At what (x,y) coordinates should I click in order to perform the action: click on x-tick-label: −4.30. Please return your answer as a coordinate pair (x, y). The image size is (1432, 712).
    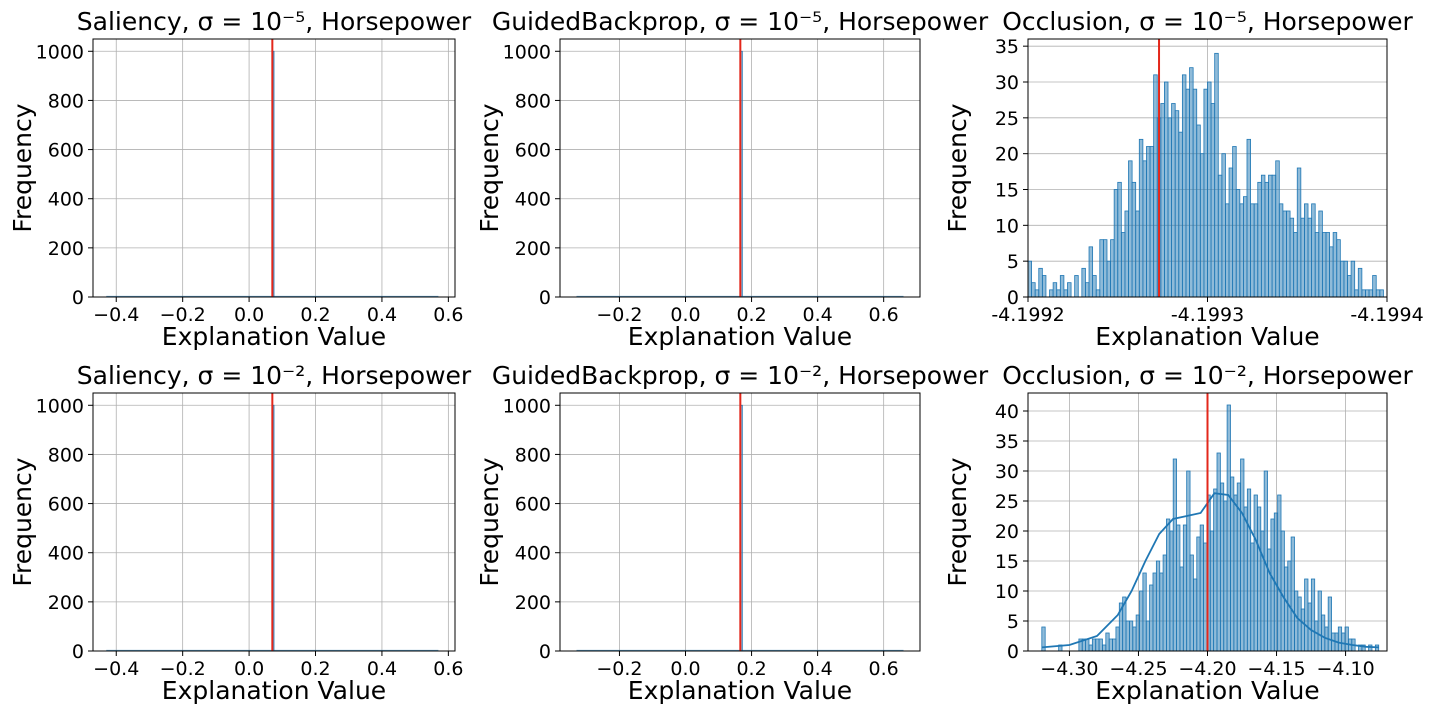
    Looking at the image, I should click on (1069, 669).